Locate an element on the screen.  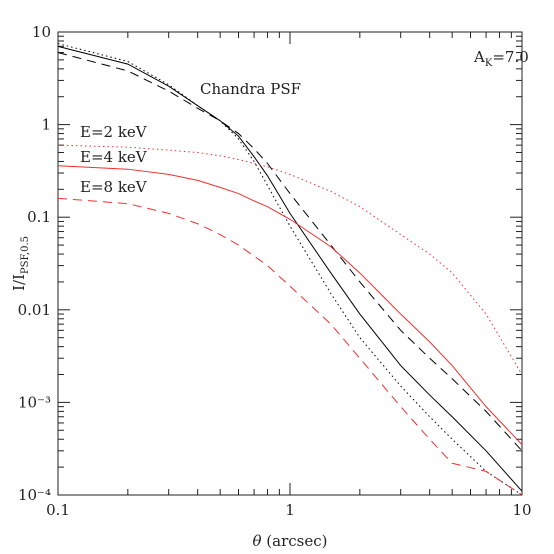
annotation-sub: K is located at coordinates (489, 63).